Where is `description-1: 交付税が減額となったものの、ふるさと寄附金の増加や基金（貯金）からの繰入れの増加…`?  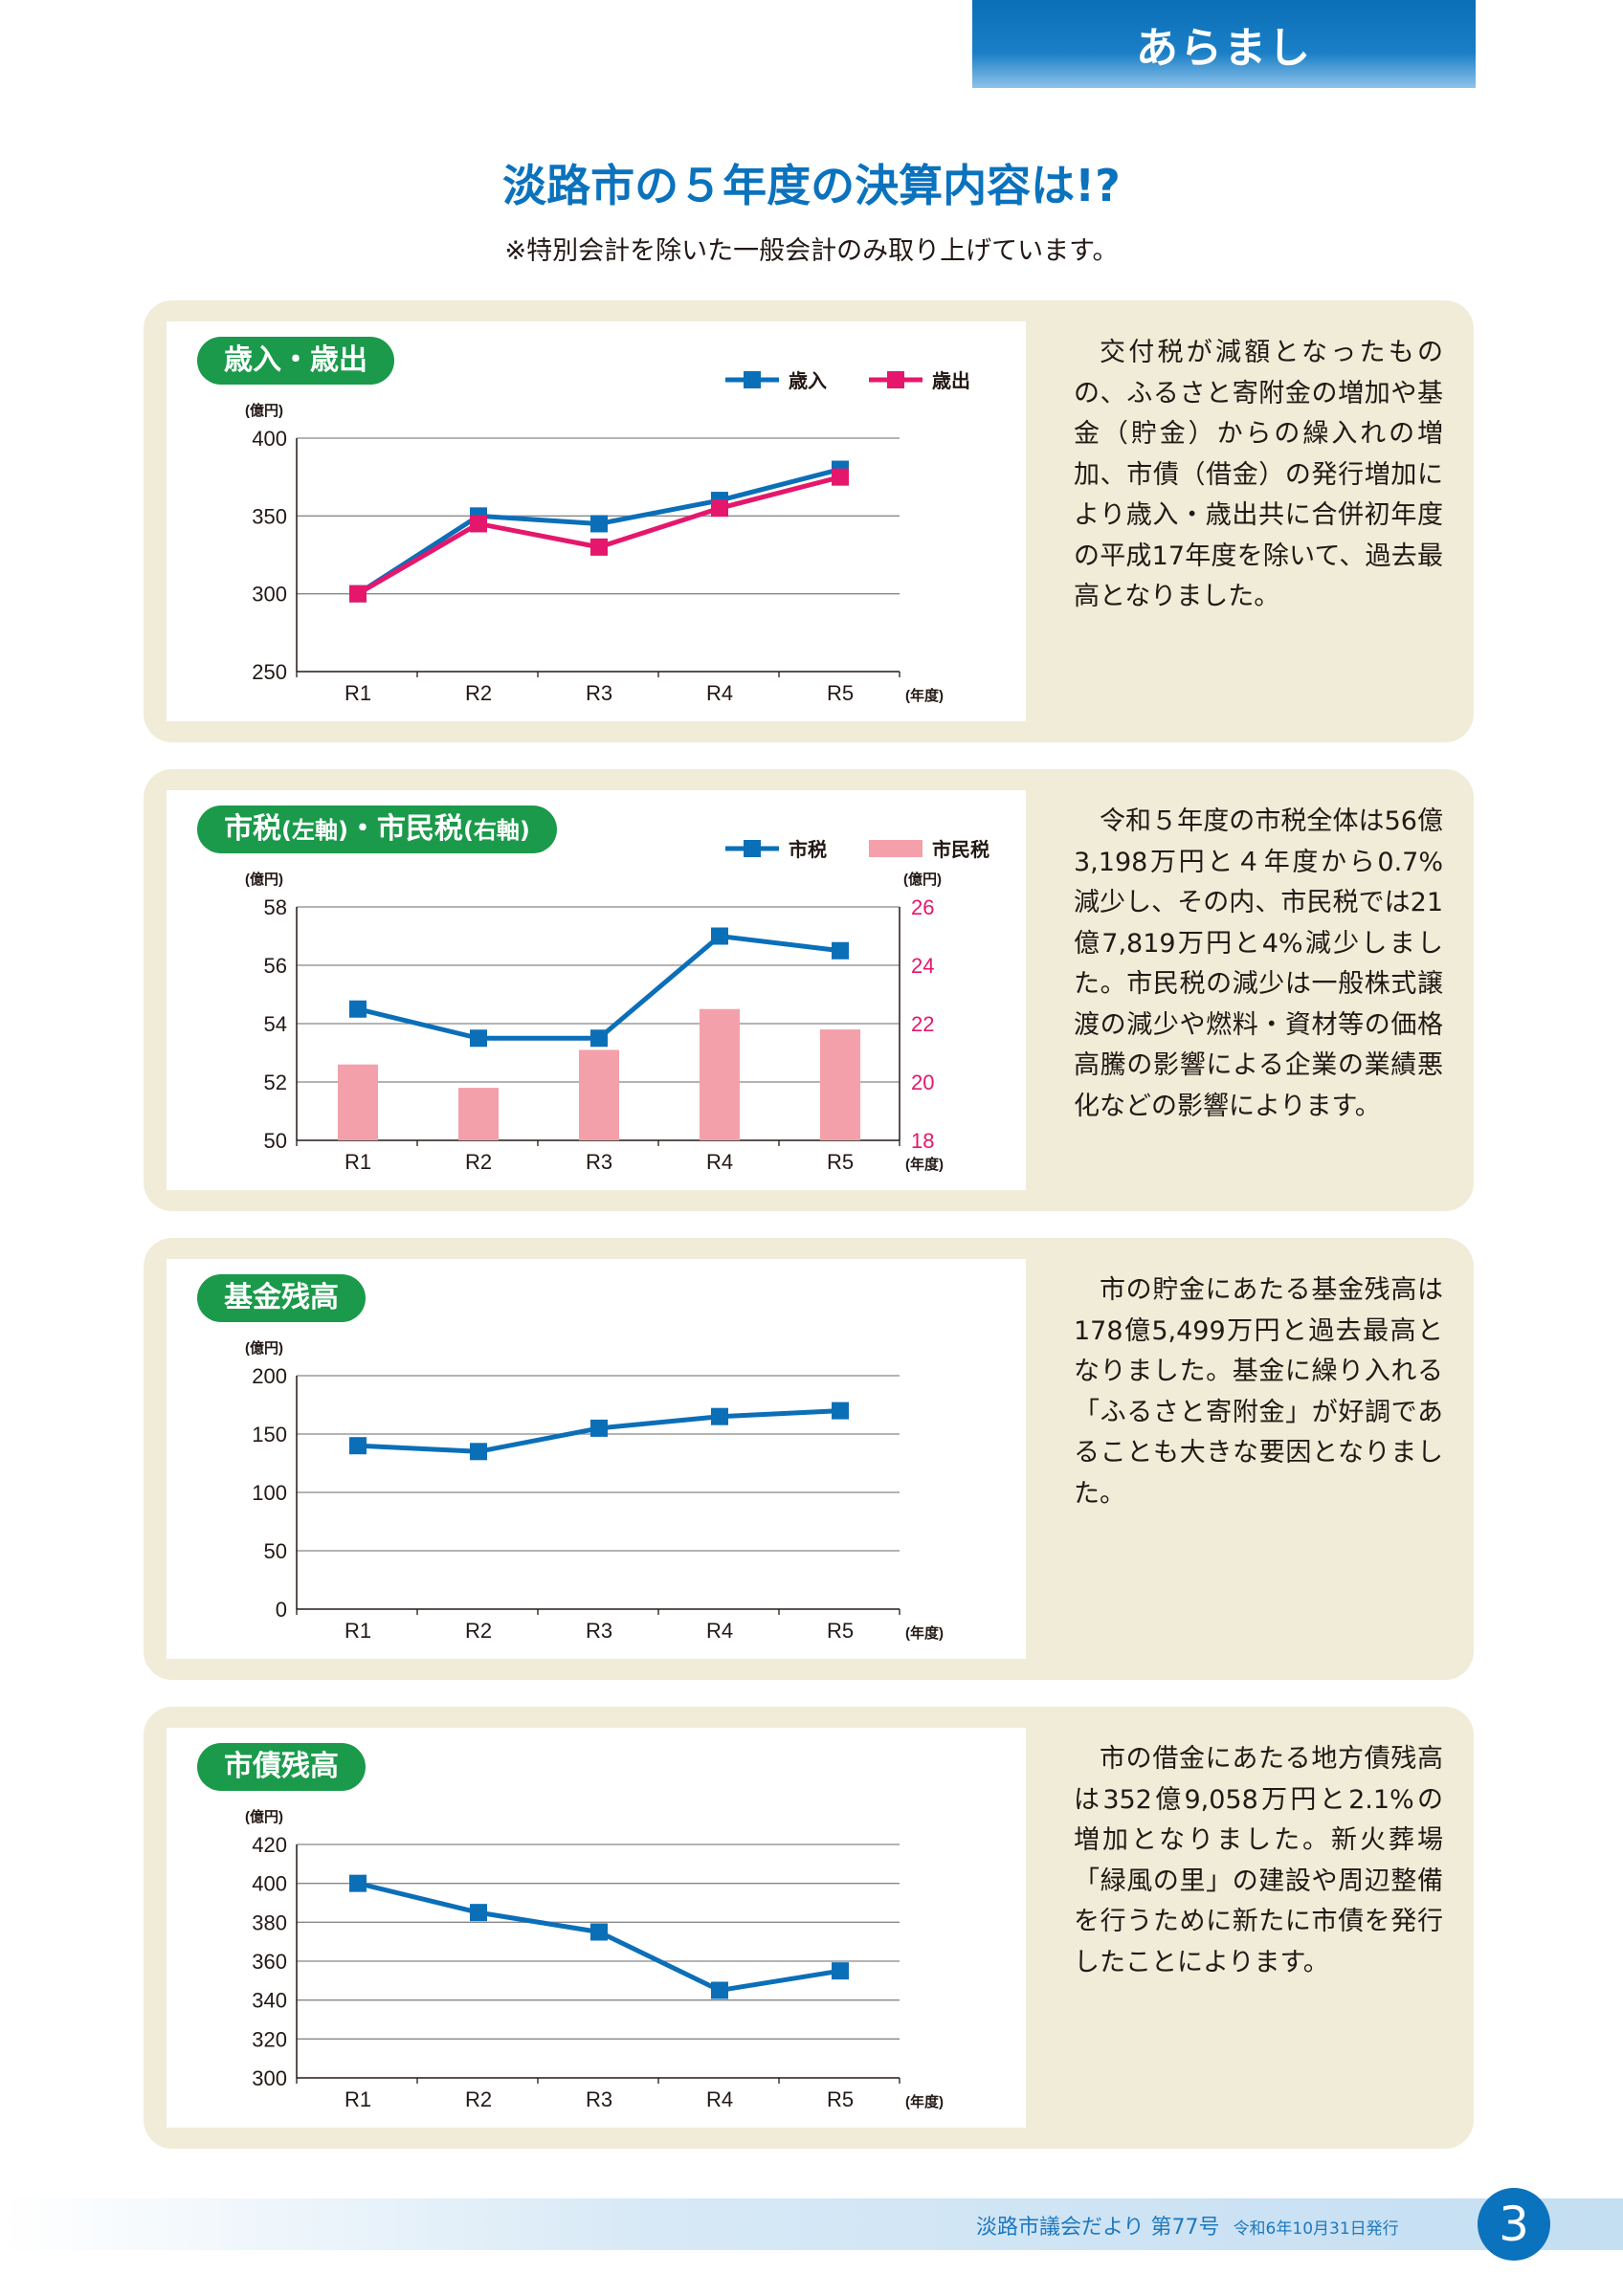 description-1: 交付税が減額となったものの、ふるさと寄附金の増加や基金（貯金）からの繰入れの増加… is located at coordinates (1258, 475).